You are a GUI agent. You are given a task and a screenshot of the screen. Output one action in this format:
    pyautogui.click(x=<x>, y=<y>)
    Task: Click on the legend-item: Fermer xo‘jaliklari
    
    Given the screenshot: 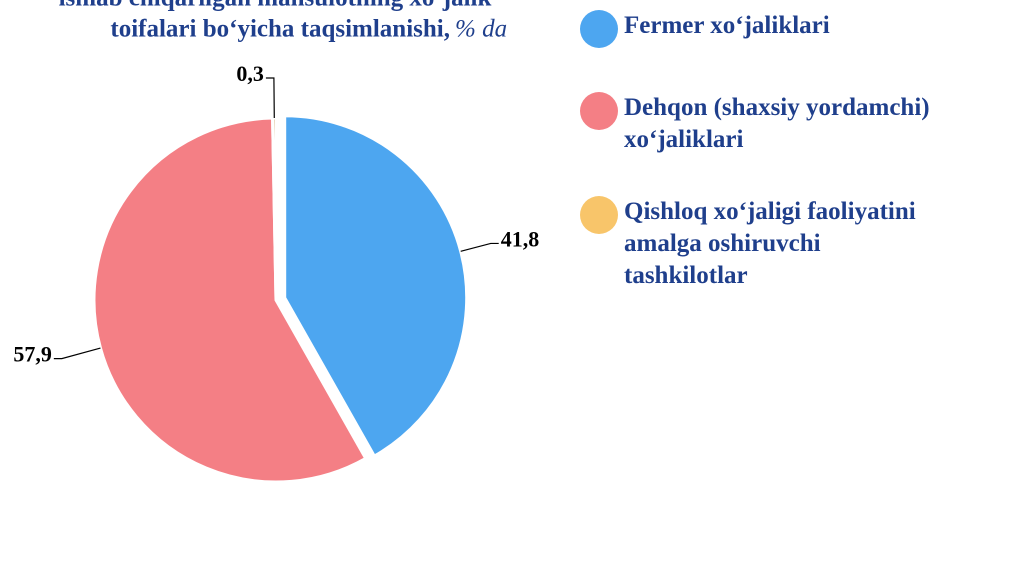 What is the action you would take?
    pyautogui.click(x=795, y=29)
    